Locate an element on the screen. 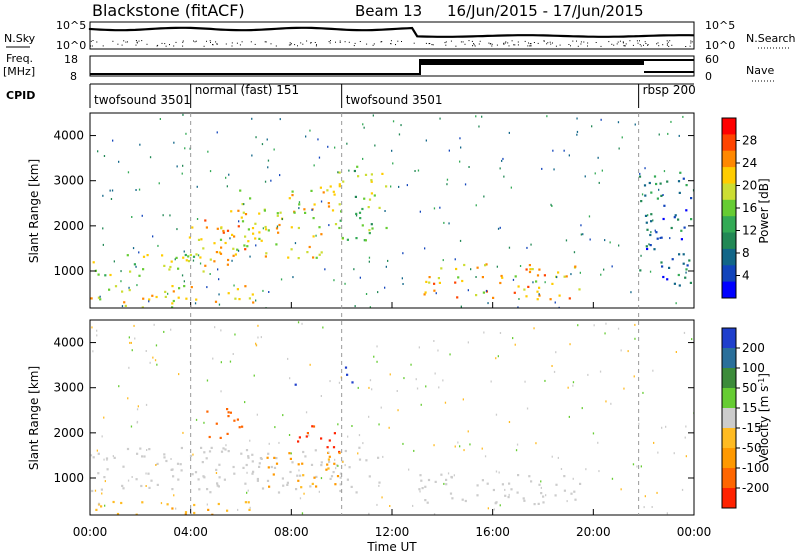 The image size is (800, 554). colorbar-tick-label: 8 is located at coordinates (746, 253).